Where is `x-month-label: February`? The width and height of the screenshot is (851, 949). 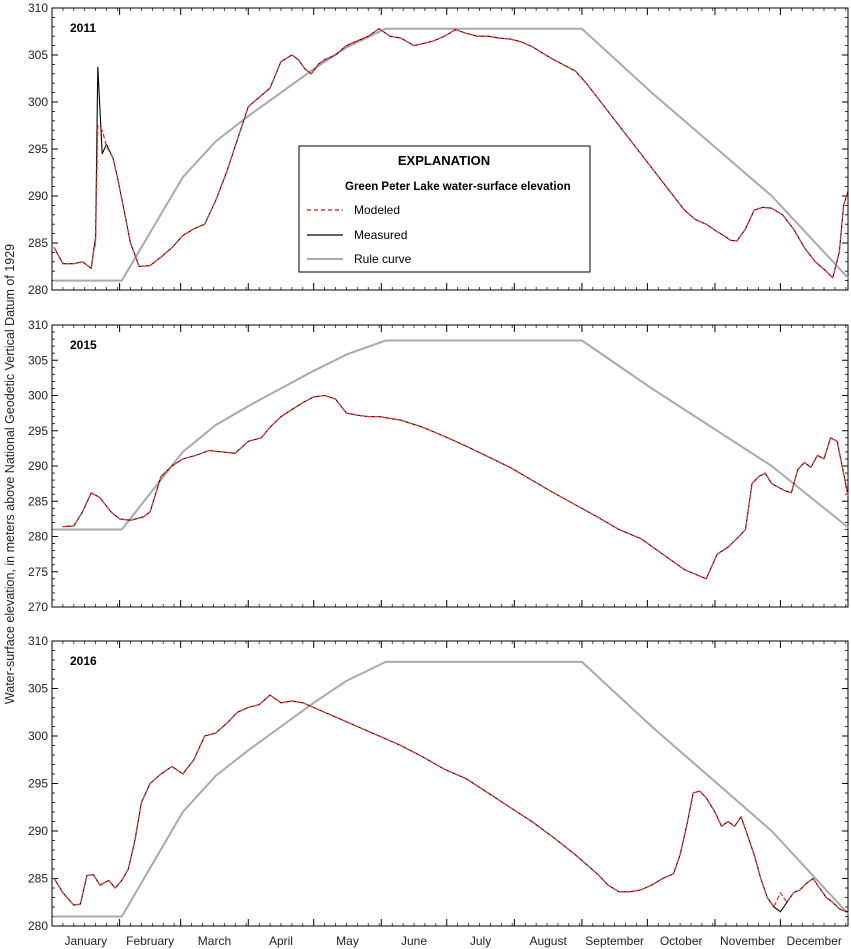 x-month-label: February is located at coordinates (150, 941).